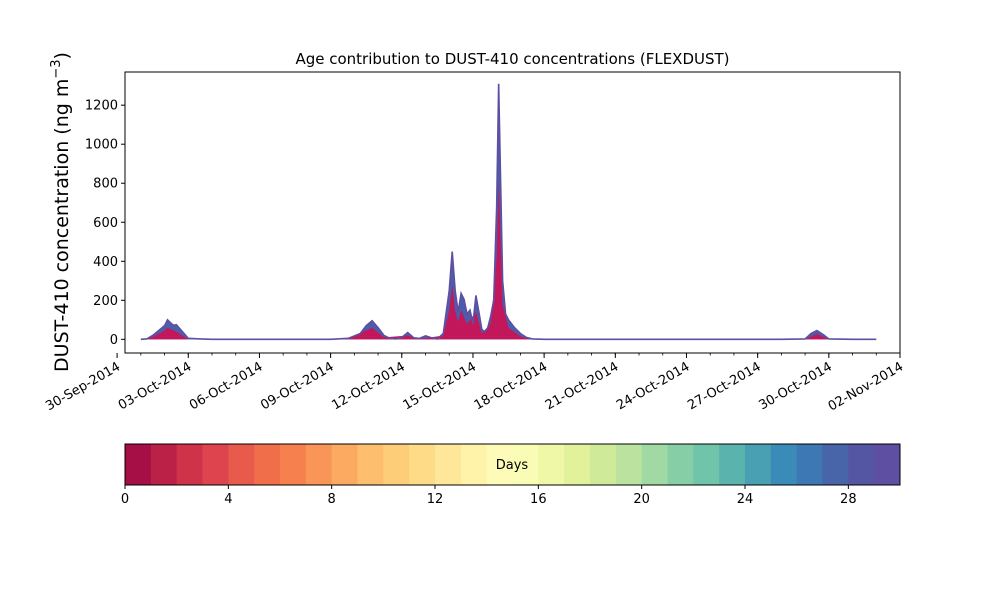  I want to click on y-tick-label: 200, so click(105, 301).